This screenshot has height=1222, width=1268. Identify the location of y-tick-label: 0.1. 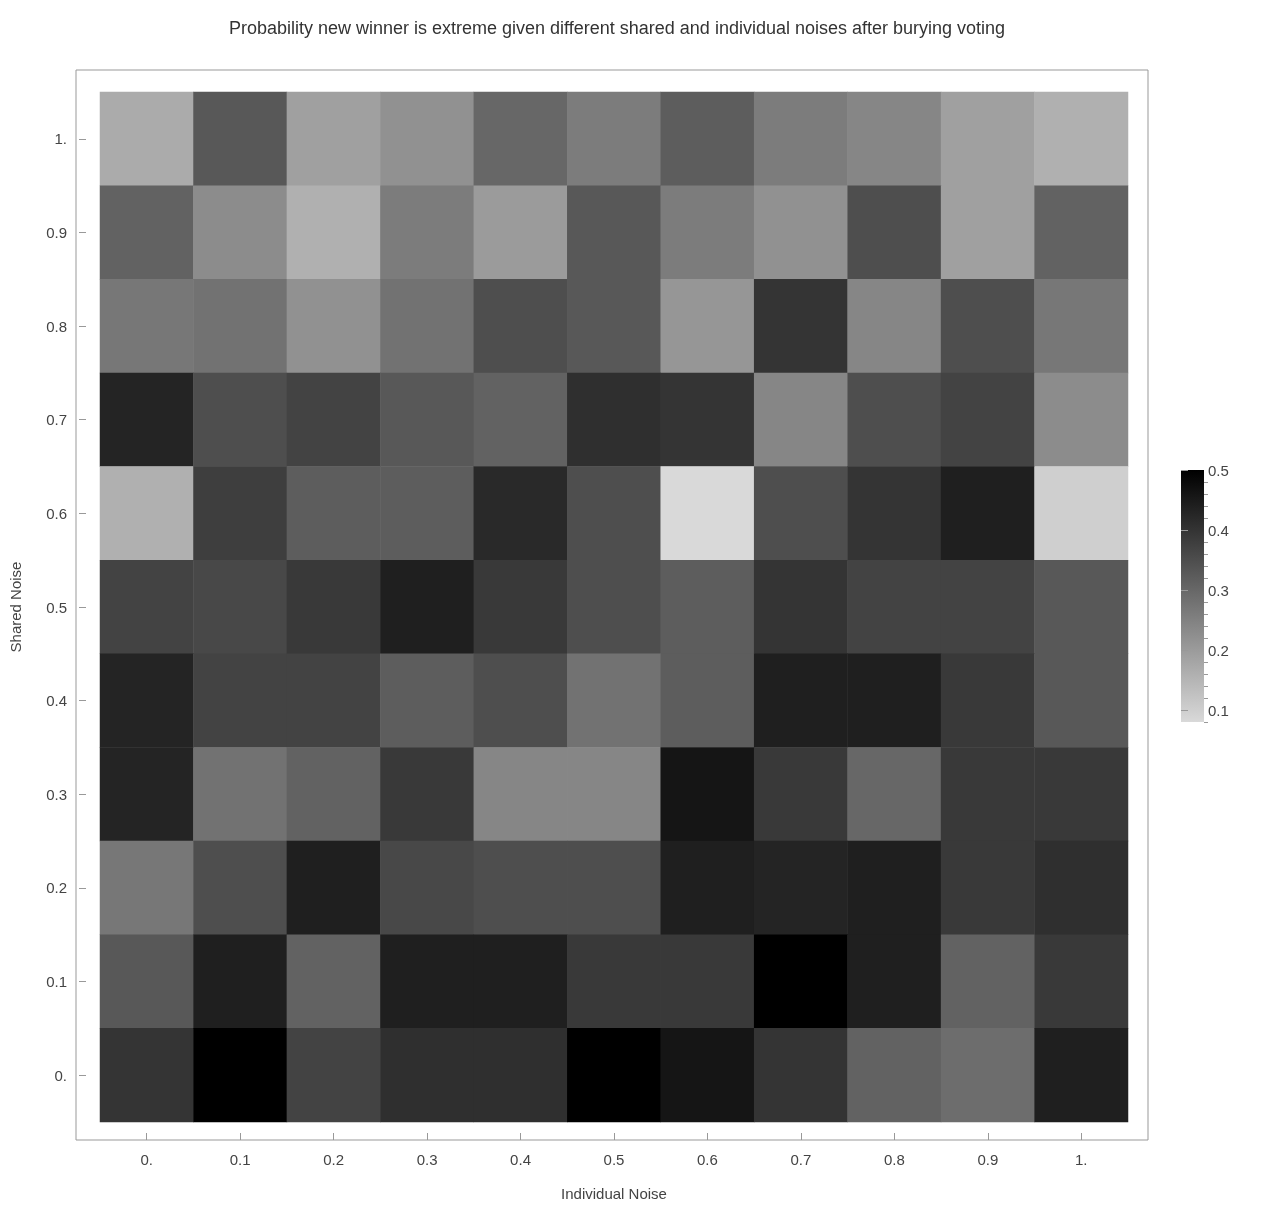
(56, 982).